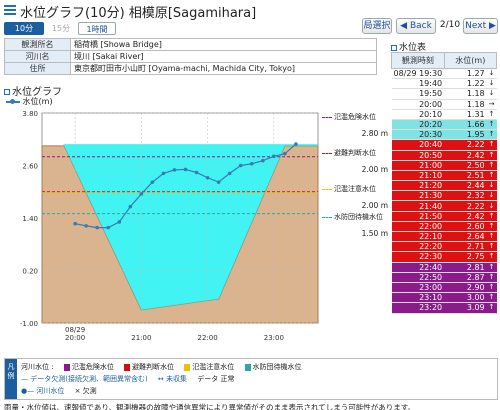 This screenshot has height=410, width=500. I want to click on row-time: 20:30, so click(418, 135).